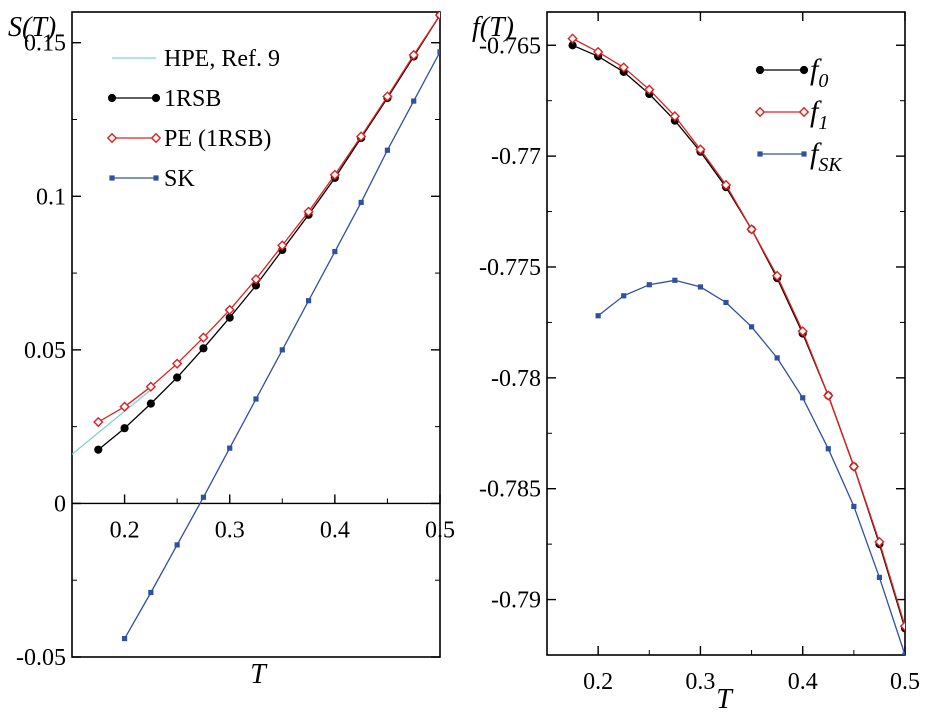 This screenshot has height=718, width=928. I want to click on legend-label: fSK, so click(826, 156).